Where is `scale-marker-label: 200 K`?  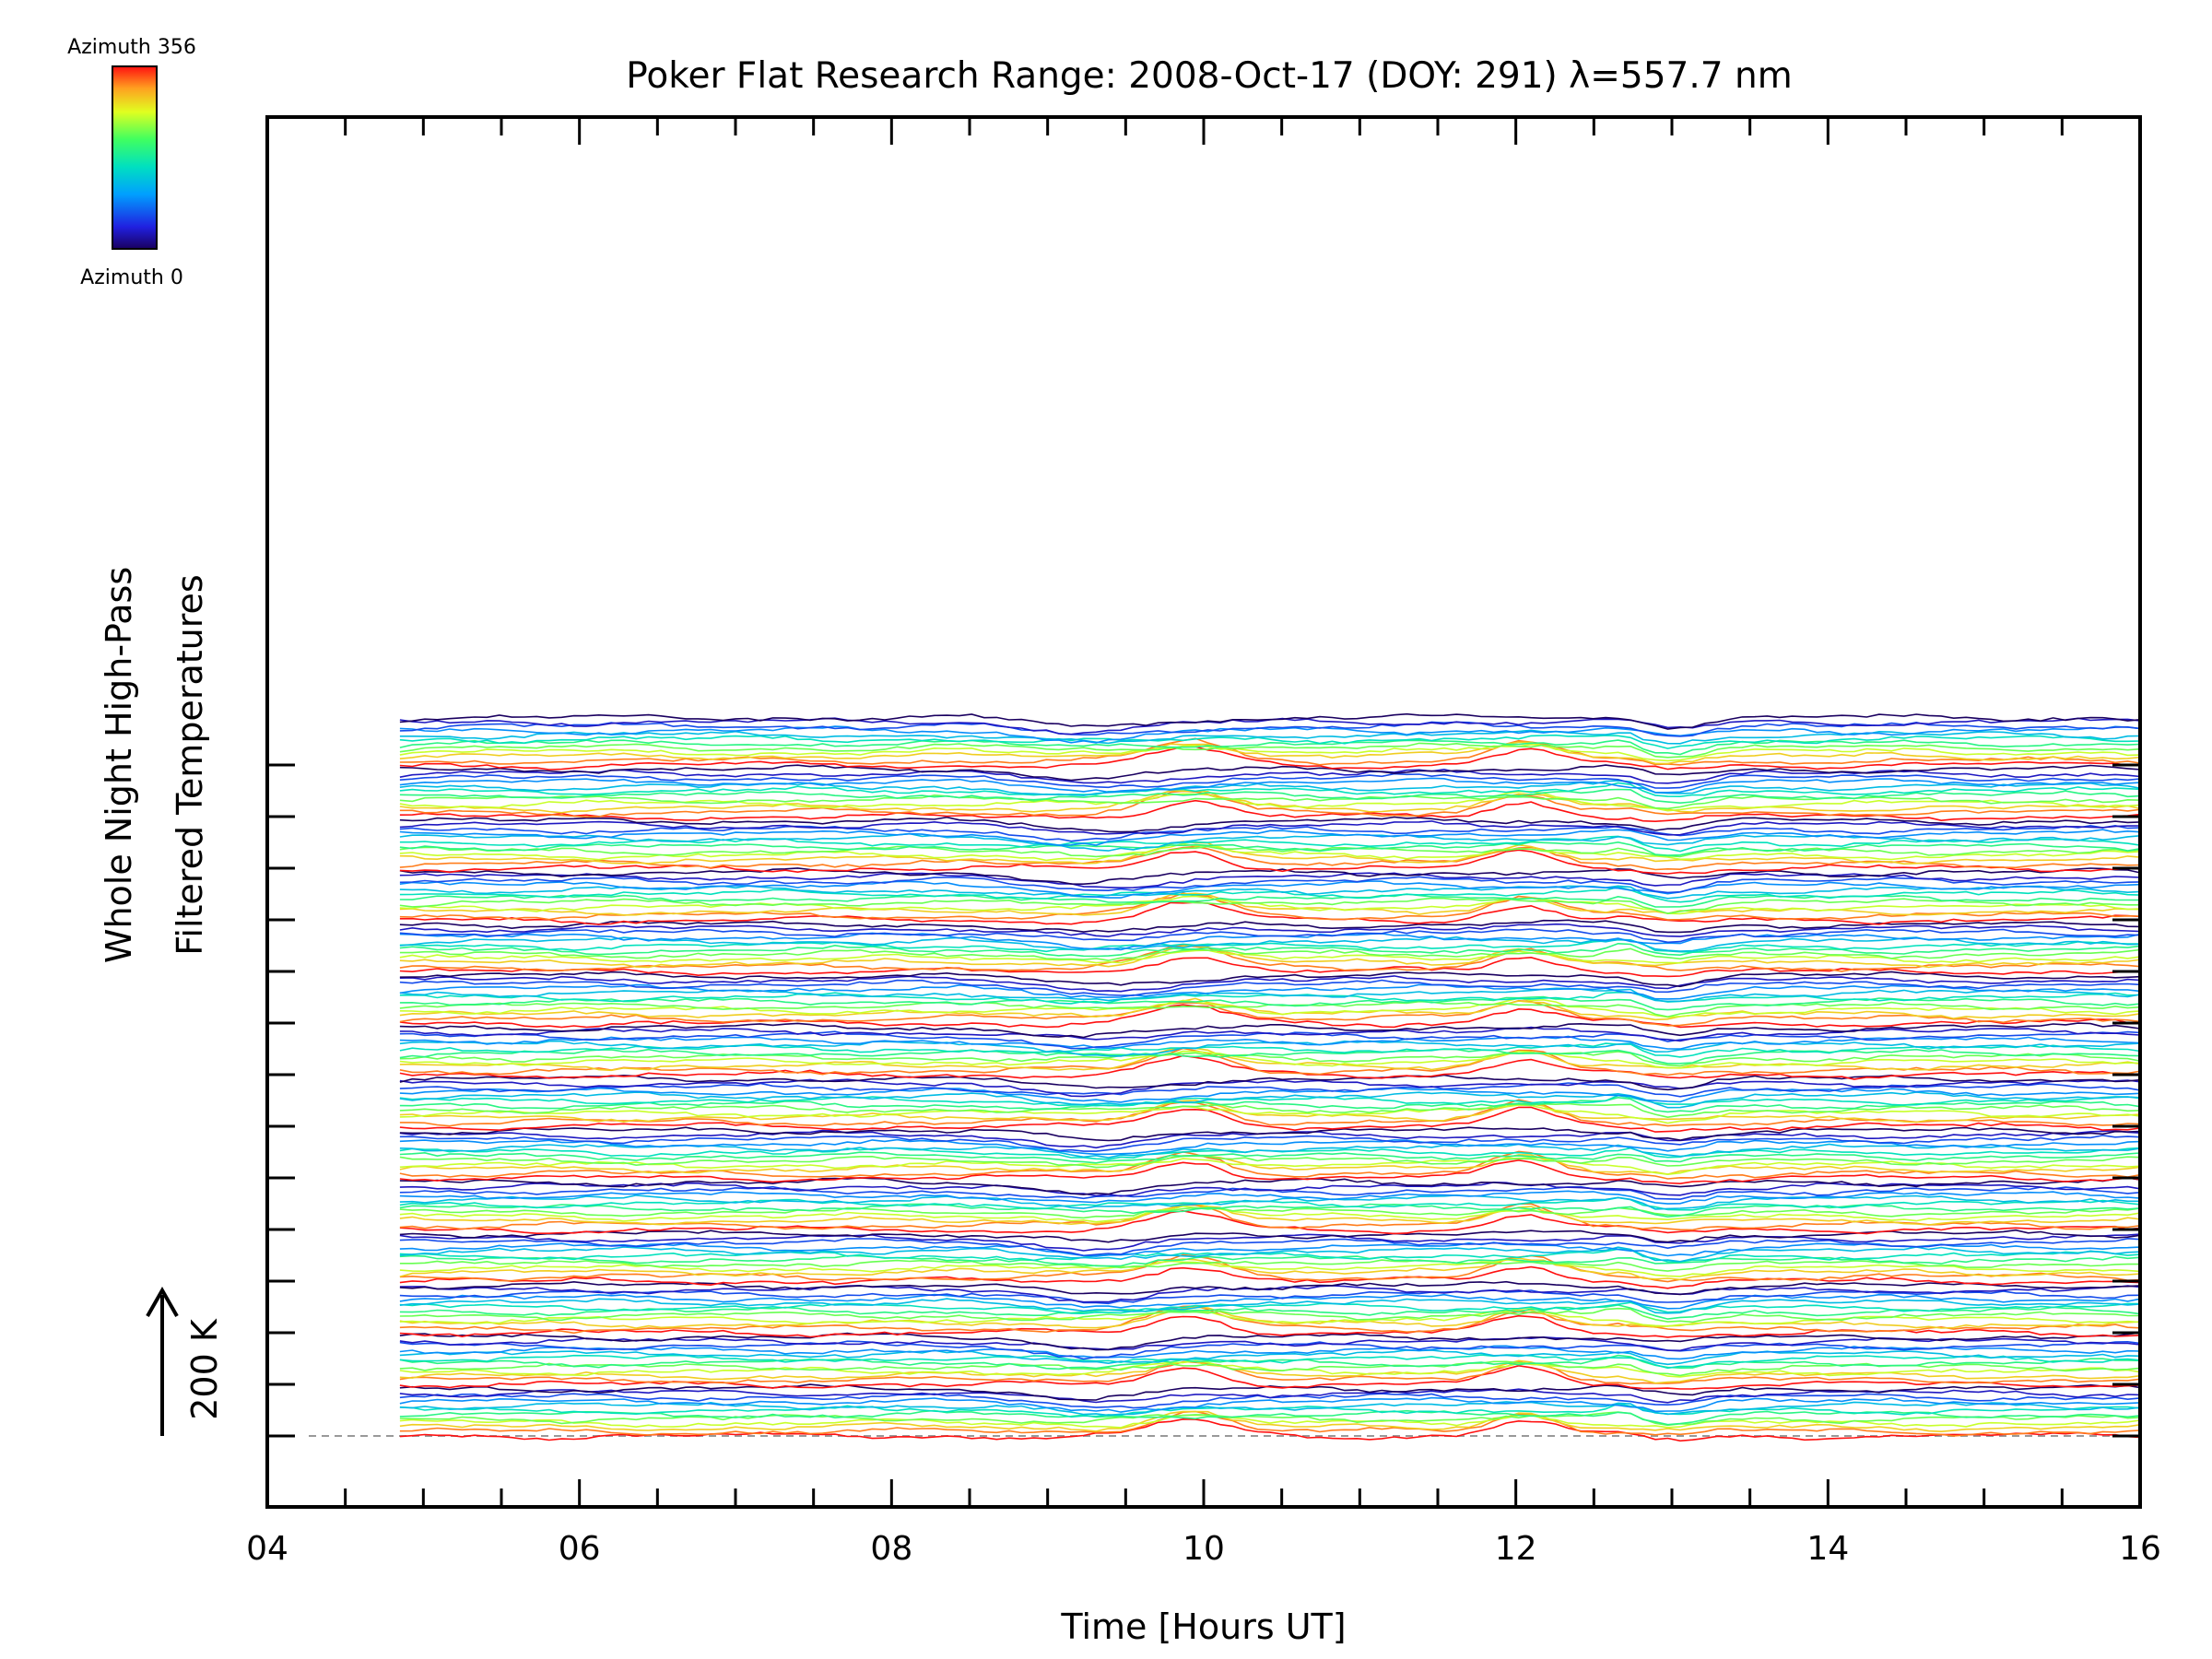 scale-marker-label: 200 K is located at coordinates (204, 1369).